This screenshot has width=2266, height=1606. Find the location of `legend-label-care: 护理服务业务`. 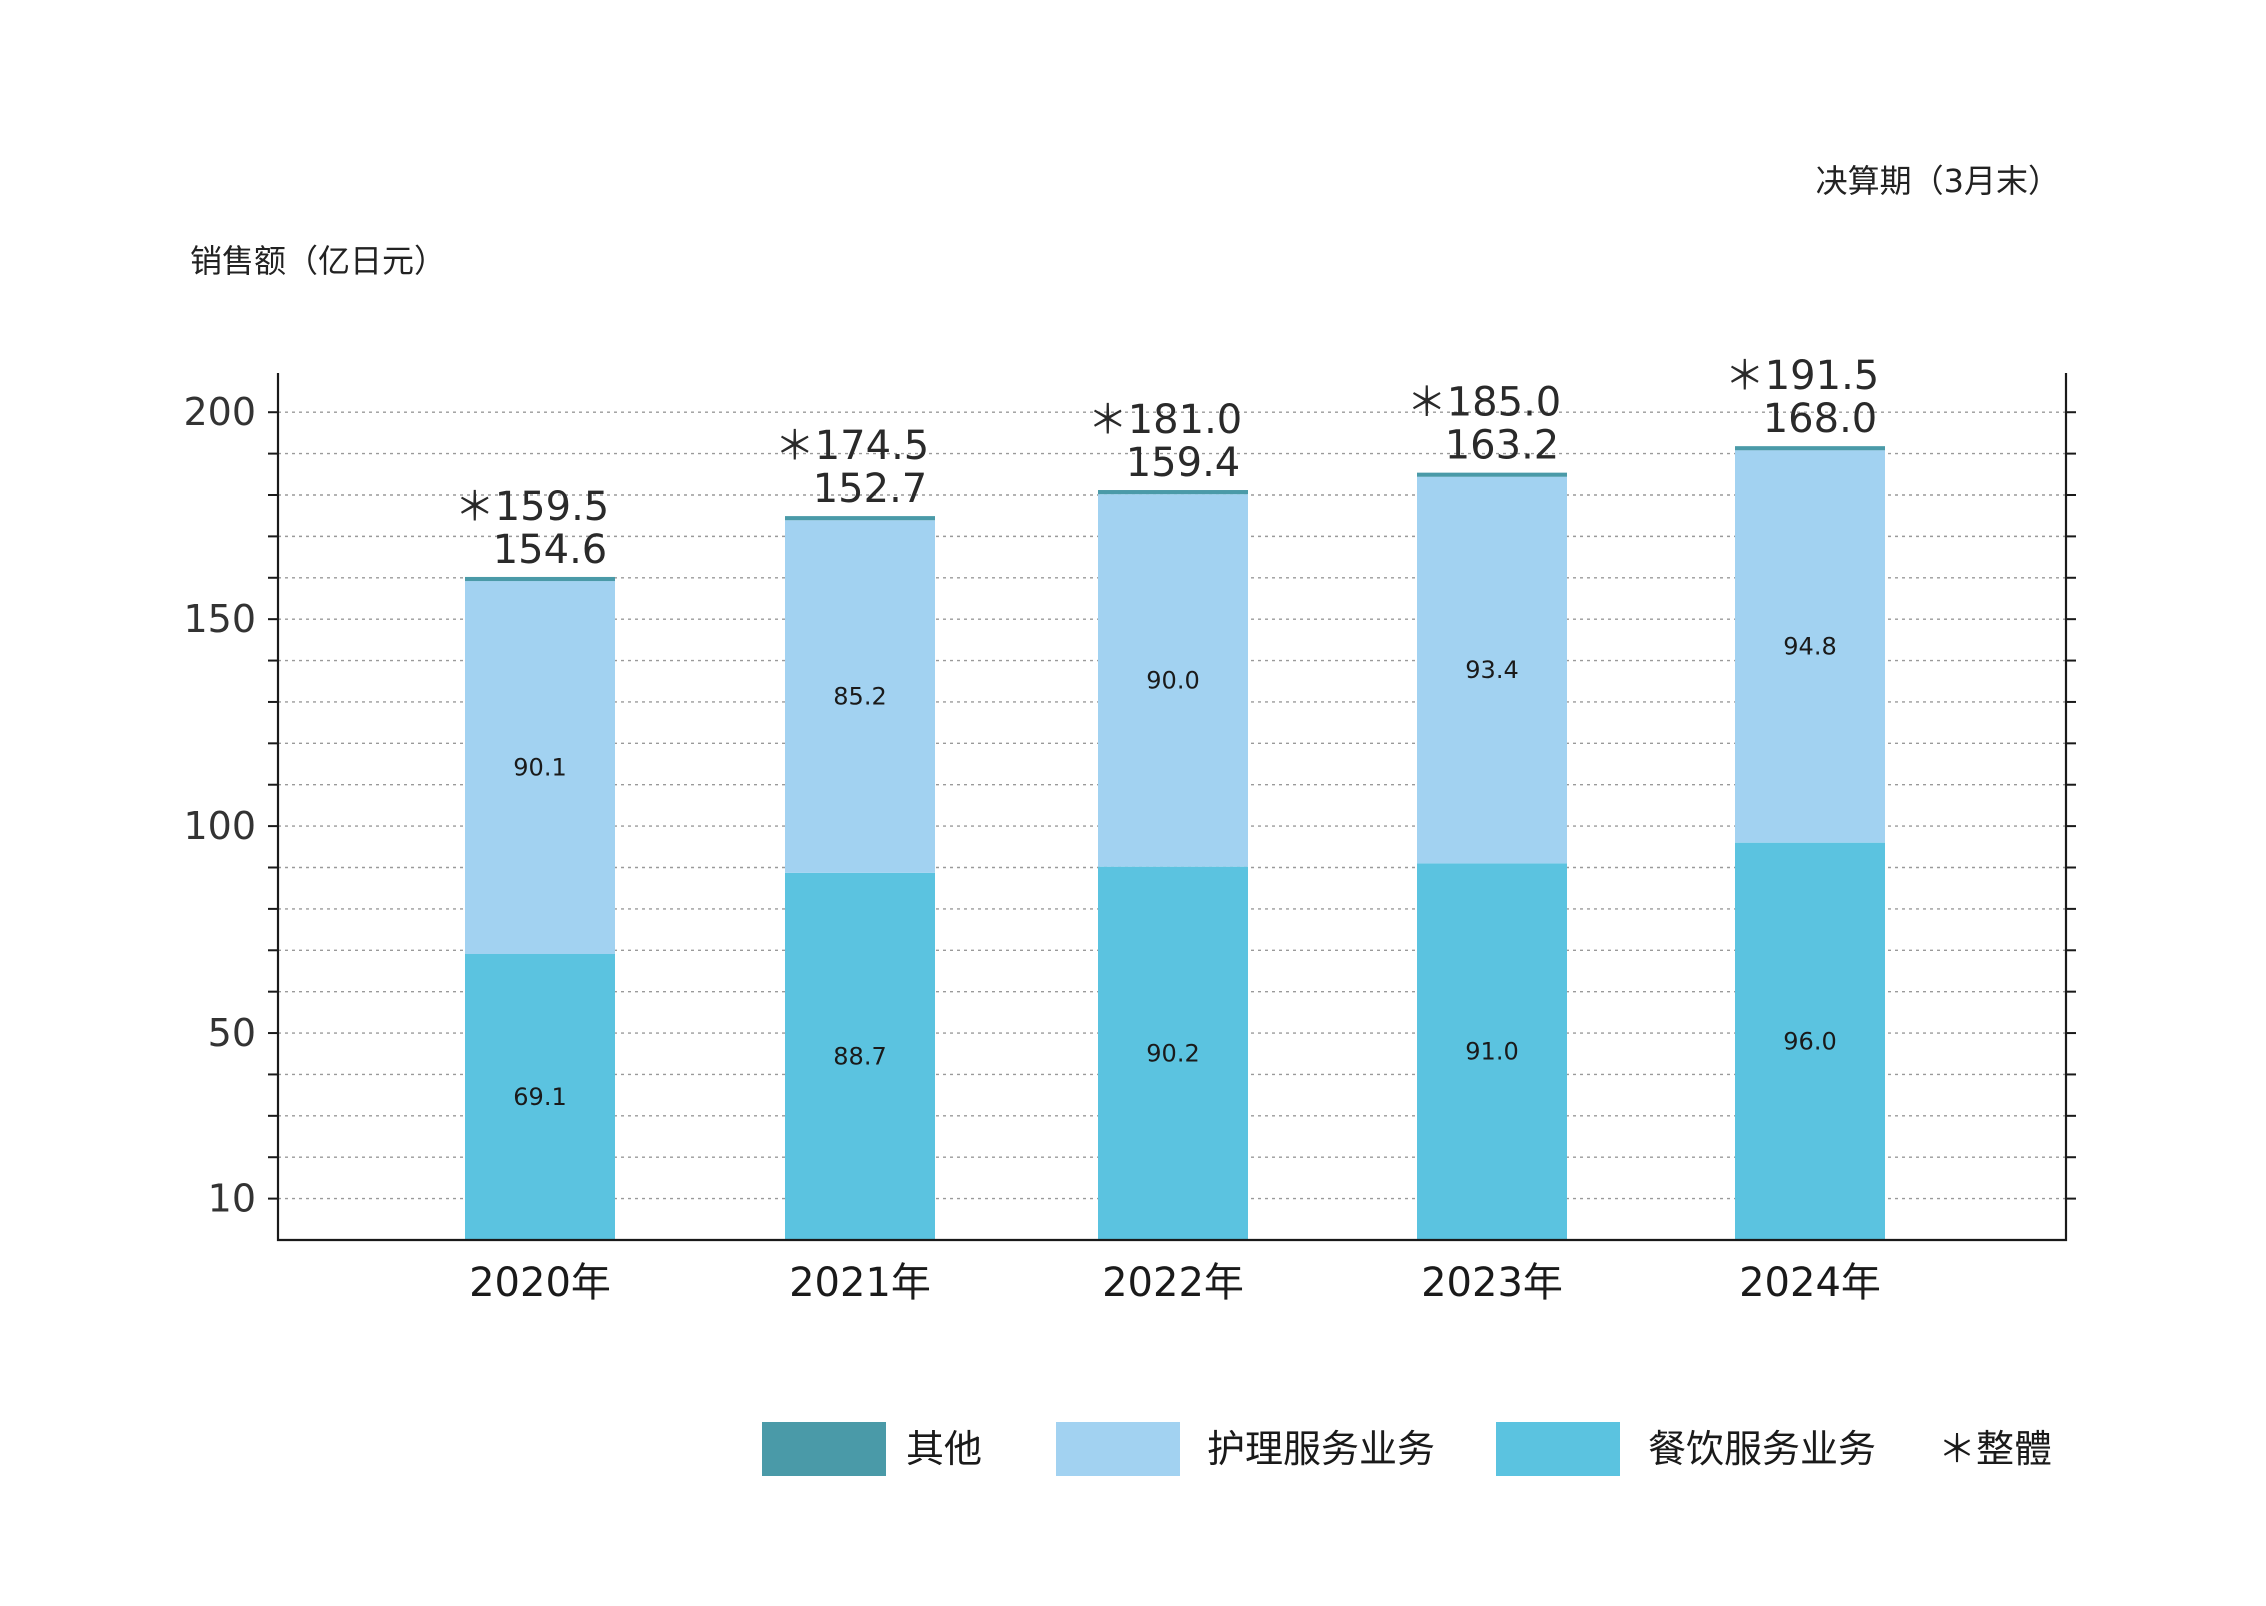

legend-label-care: 护理服务业务 is located at coordinates (1321, 1449).